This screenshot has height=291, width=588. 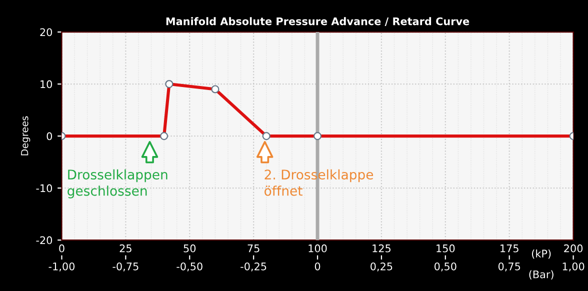 What do you see at coordinates (381, 248) in the screenshot?
I see `x-tick-label: 125` at bounding box center [381, 248].